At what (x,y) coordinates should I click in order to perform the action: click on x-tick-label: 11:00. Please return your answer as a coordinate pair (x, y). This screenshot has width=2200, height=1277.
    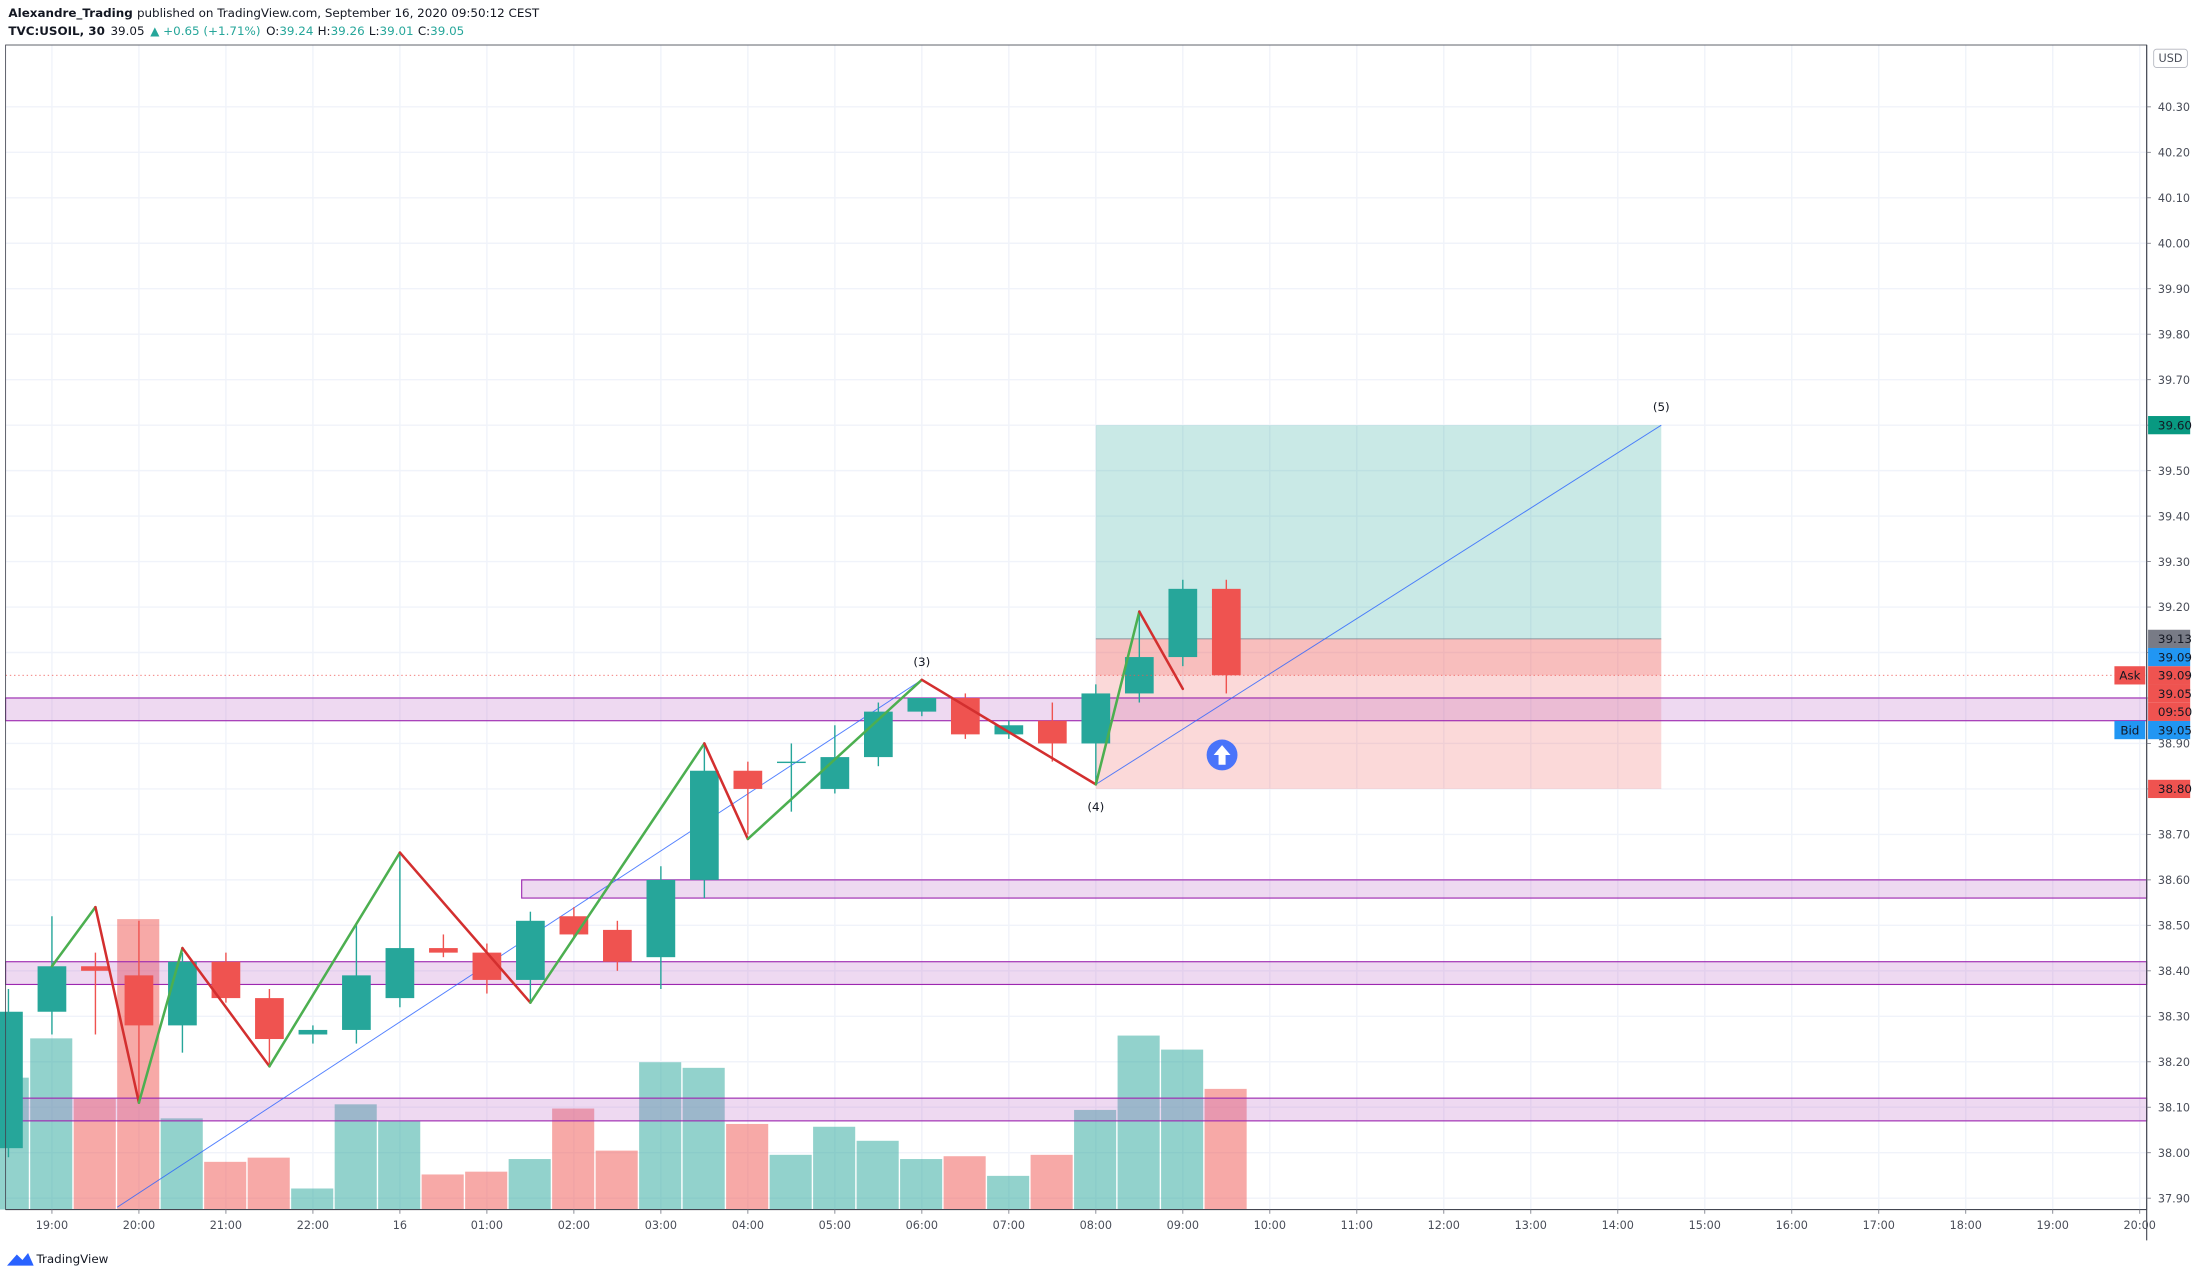
    Looking at the image, I should click on (1357, 1225).